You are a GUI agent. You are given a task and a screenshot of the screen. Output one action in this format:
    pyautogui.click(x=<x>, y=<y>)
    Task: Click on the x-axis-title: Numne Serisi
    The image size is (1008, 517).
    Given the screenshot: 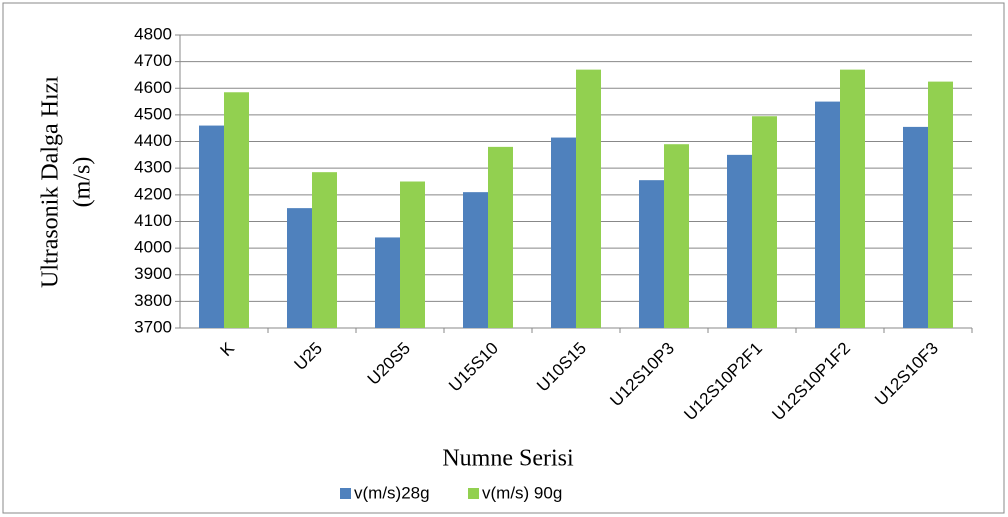 What is the action you would take?
    pyautogui.click(x=508, y=459)
    